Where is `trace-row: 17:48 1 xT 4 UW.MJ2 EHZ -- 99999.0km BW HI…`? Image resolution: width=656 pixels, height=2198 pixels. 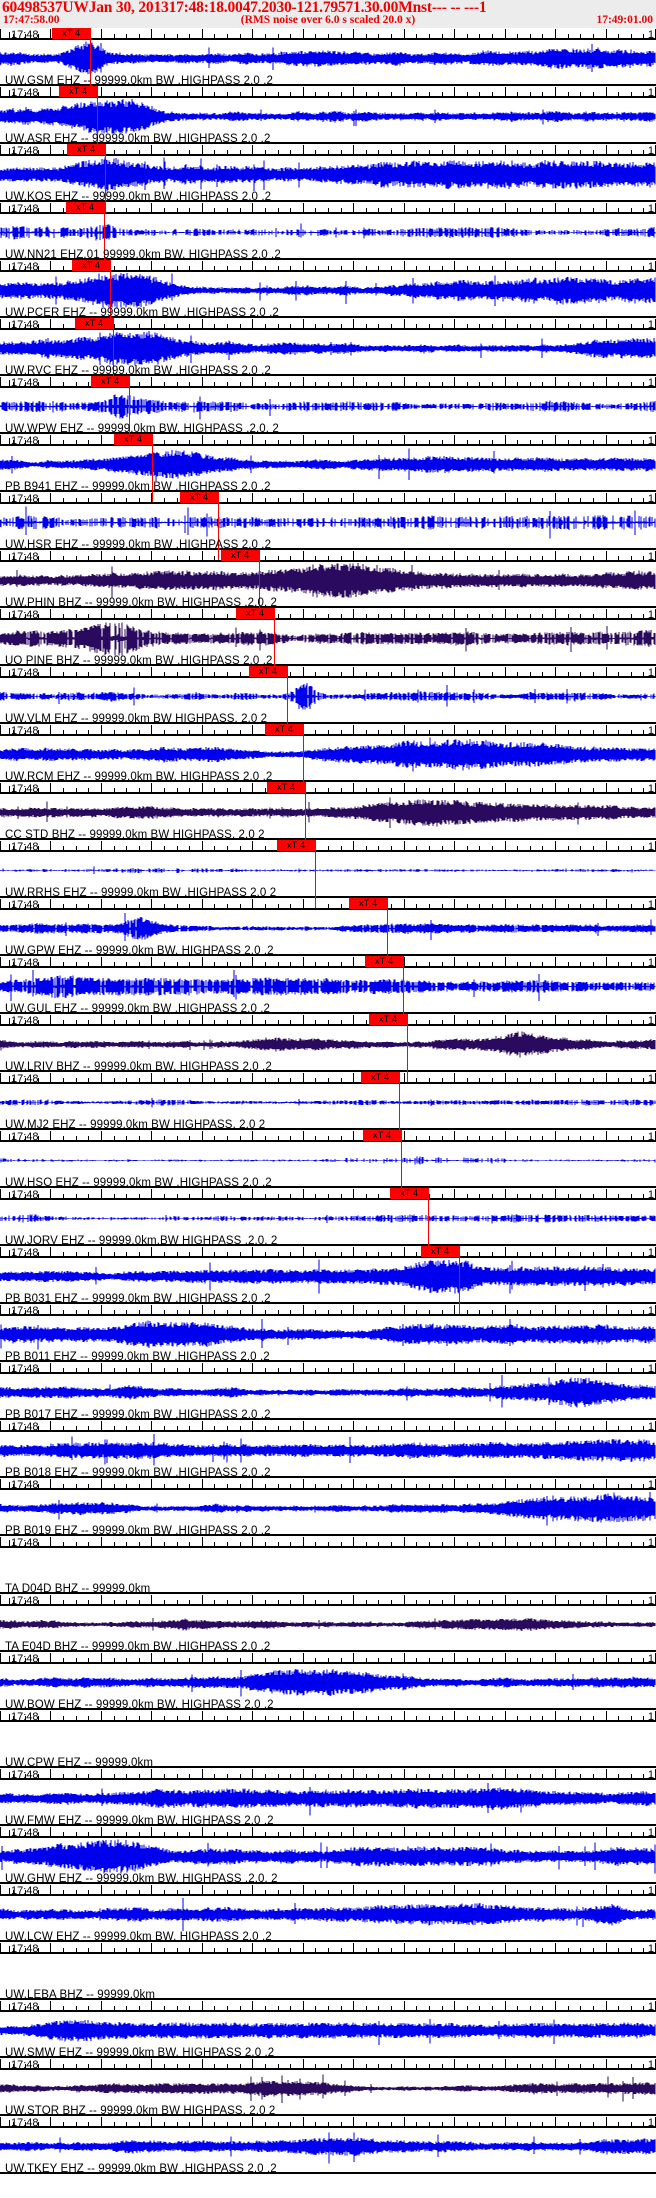 trace-row: 17:48 1 xT 4 UW.MJ2 EHZ -- 99999.0km BW HI… is located at coordinates (328, 1106).